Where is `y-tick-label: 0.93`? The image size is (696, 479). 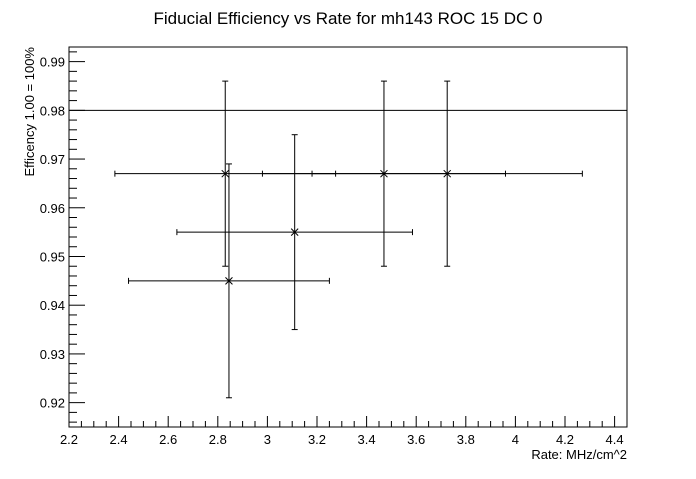
y-tick-label: 0.93 is located at coordinates (52, 354).